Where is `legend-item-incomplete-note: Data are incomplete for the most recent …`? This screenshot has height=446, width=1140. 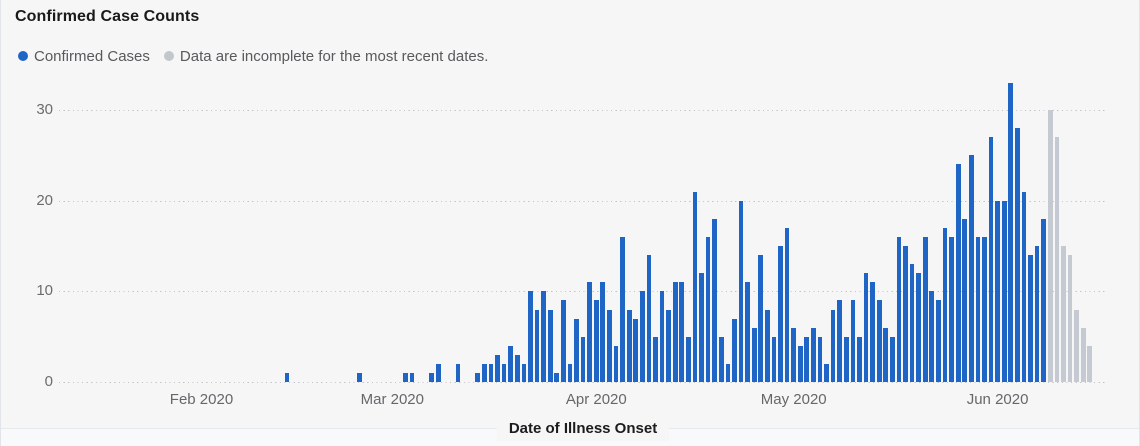
legend-item-incomplete-note: Data are incomplete for the most recent … is located at coordinates (325, 56).